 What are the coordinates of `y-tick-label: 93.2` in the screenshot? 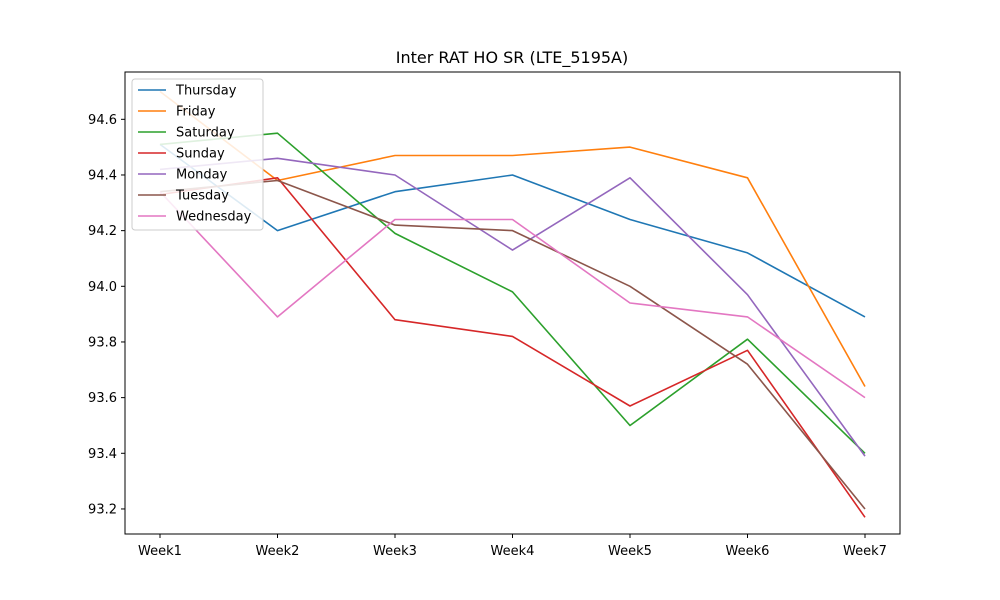 It's located at (102, 509).